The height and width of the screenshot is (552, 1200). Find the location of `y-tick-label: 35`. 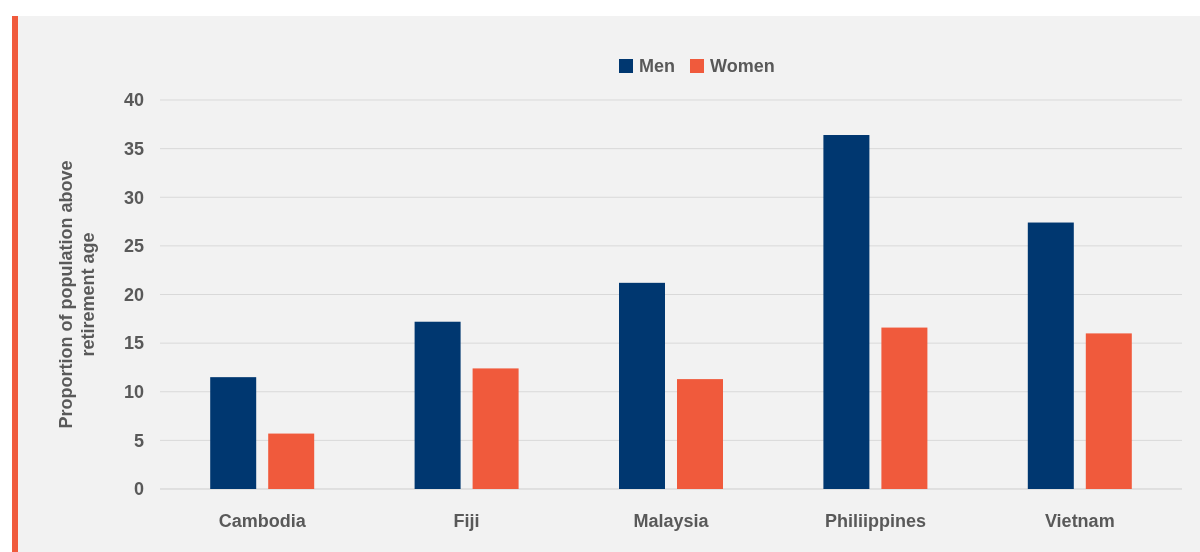

y-tick-label: 35 is located at coordinates (133, 148).